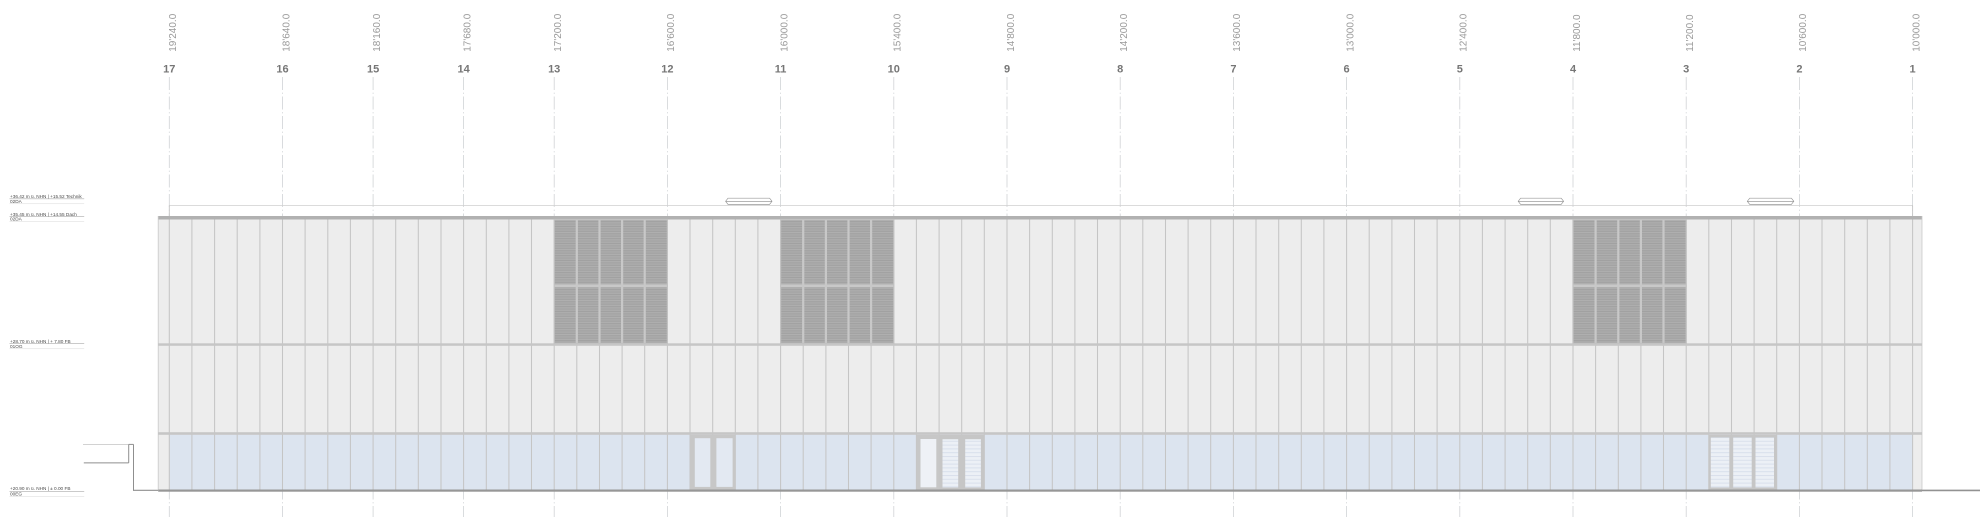 This screenshot has height=519, width=1980. Describe the element at coordinates (1803, 32) in the screenshot. I see `svg-text: 10'600.0` at that location.